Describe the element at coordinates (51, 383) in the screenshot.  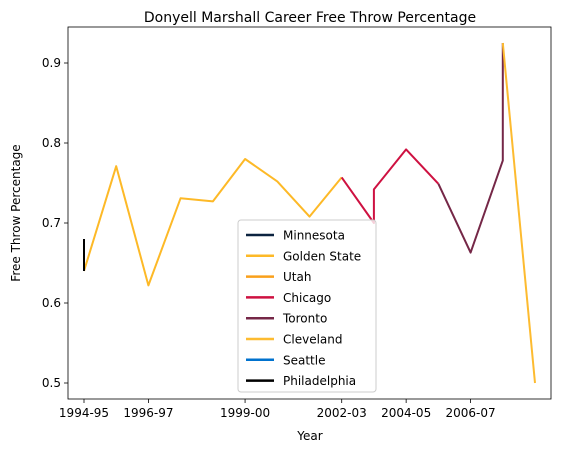
I see `y-tick-label: 0.5` at that location.